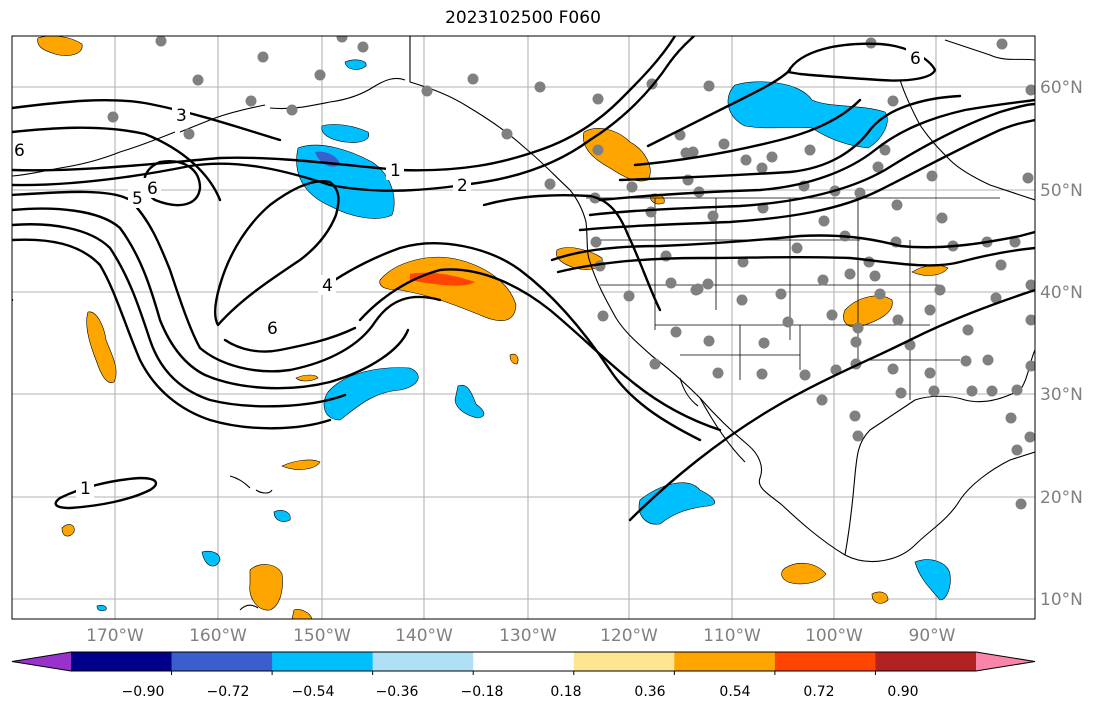 Image resolution: width=1102 pixels, height=710 pixels. What do you see at coordinates (902, 692) in the screenshot?
I see `colorbar-label: 0.90` at bounding box center [902, 692].